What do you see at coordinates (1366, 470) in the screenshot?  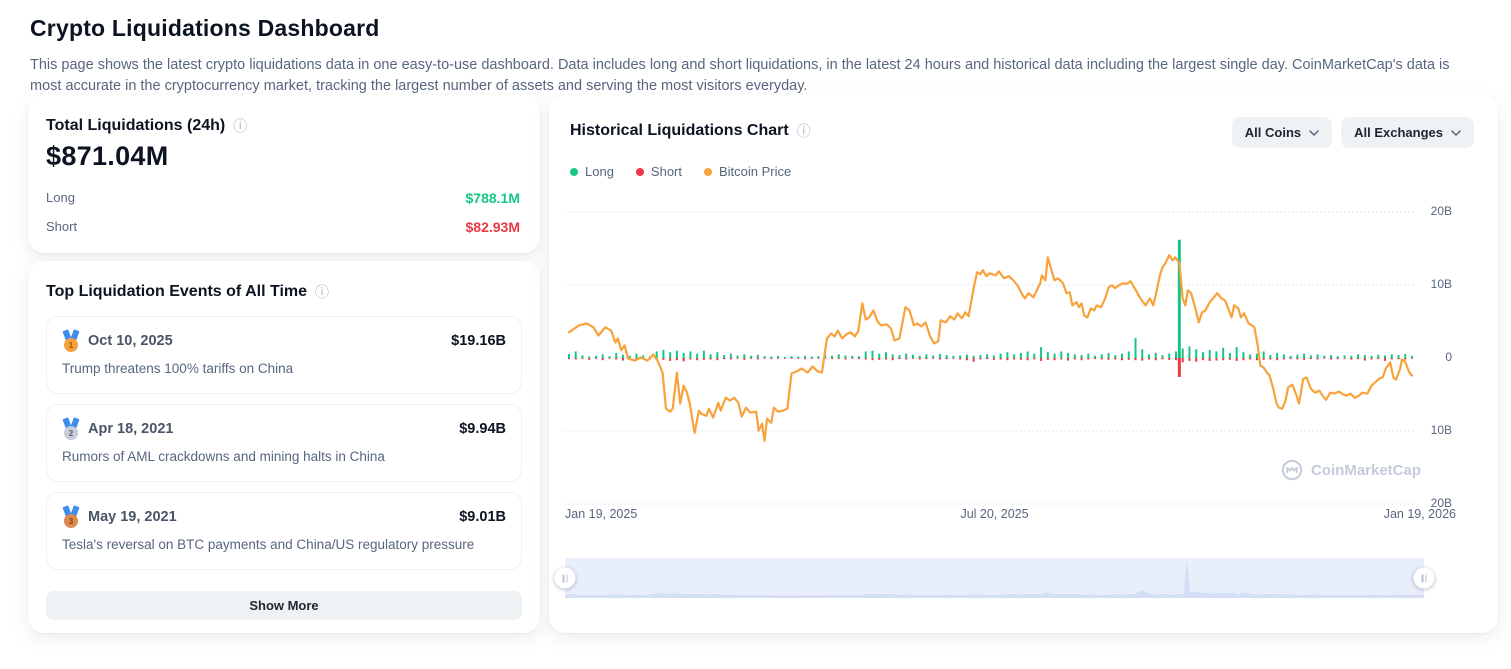 I see `watermark-text: CoinMarketCap` at bounding box center [1366, 470].